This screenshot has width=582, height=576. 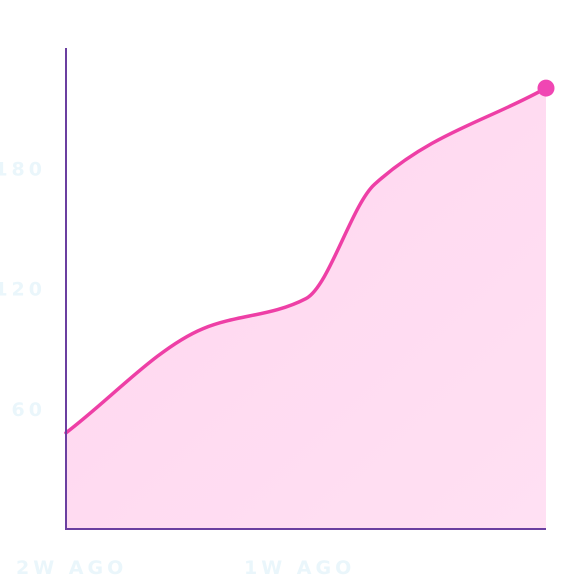 What do you see at coordinates (23, 169) in the screenshot?
I see `y-tick-label: 180` at bounding box center [23, 169].